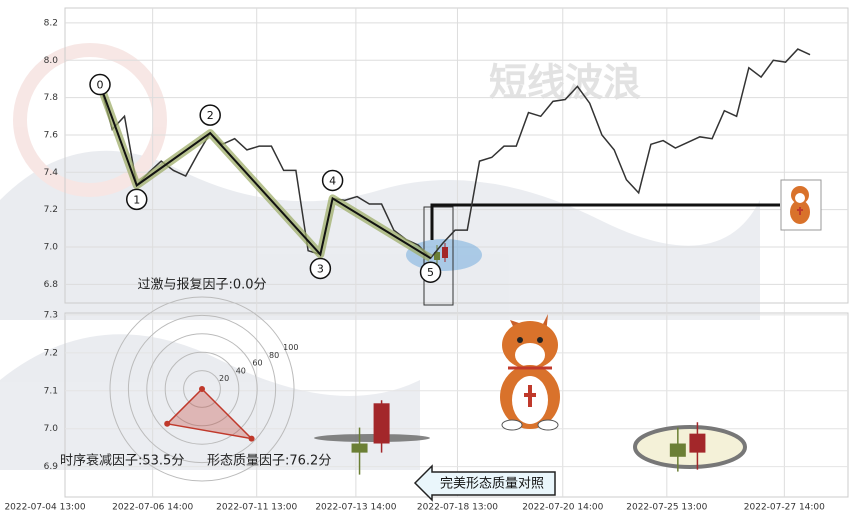 This screenshot has width=854, height=520. Describe the element at coordinates (530, 372) in the screenshot. I see `dog-illustration` at that location.